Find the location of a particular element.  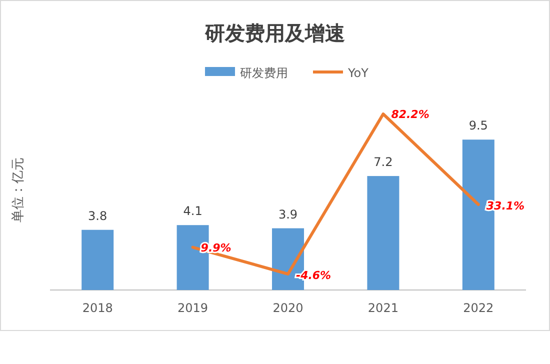

data-label: 3.9 is located at coordinates (288, 214).